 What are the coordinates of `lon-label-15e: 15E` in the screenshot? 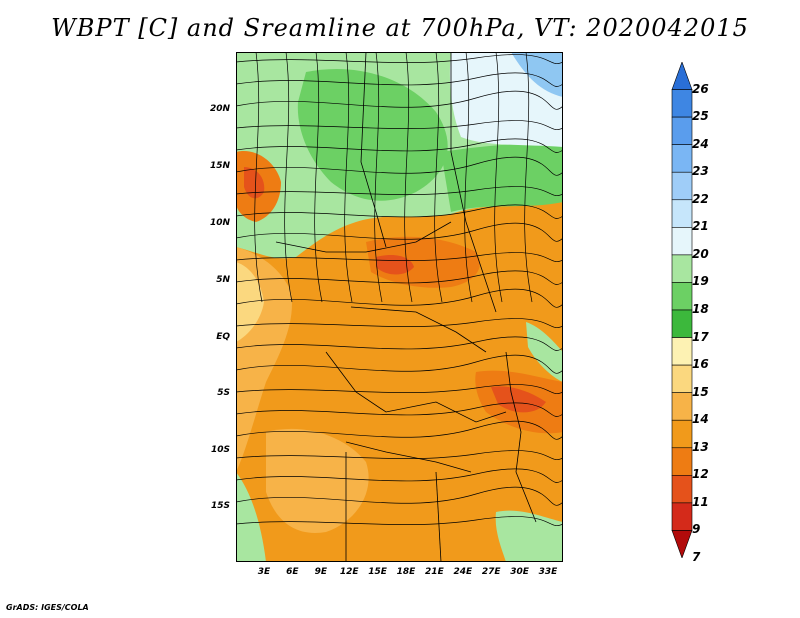 It's located at (377, 572).